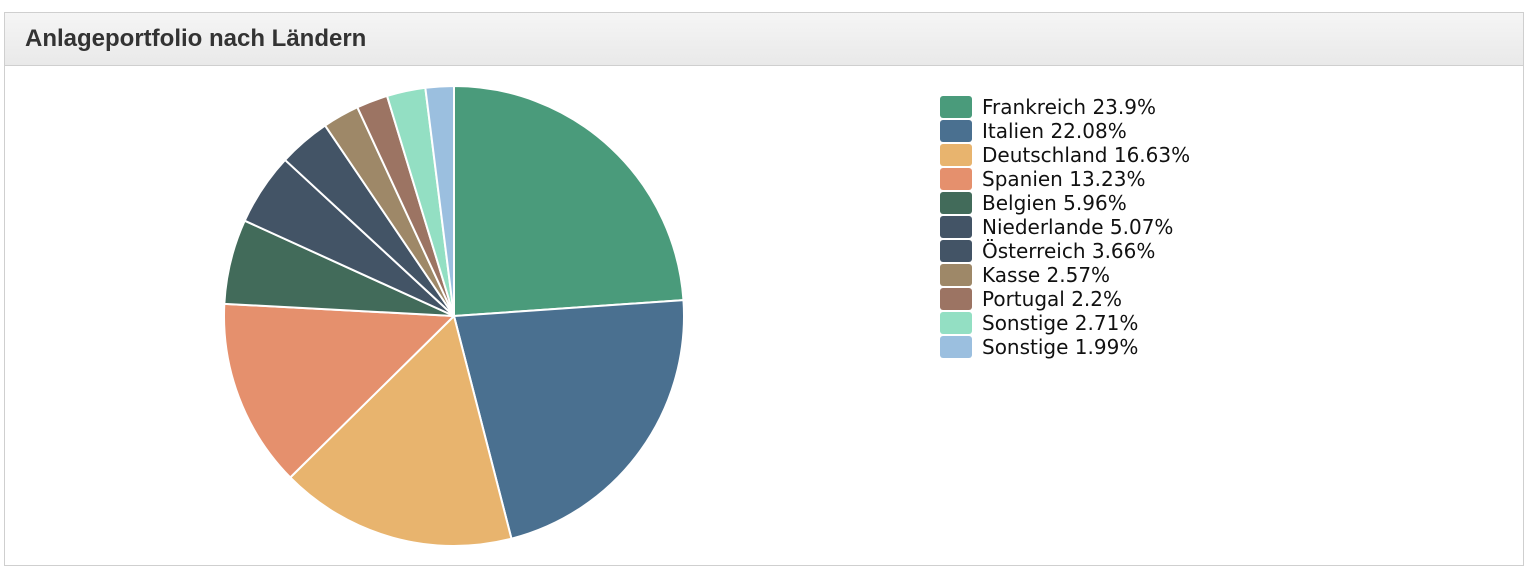  What do you see at coordinates (1068, 251) in the screenshot?
I see `legend-label-6: Österreich 3.66%` at bounding box center [1068, 251].